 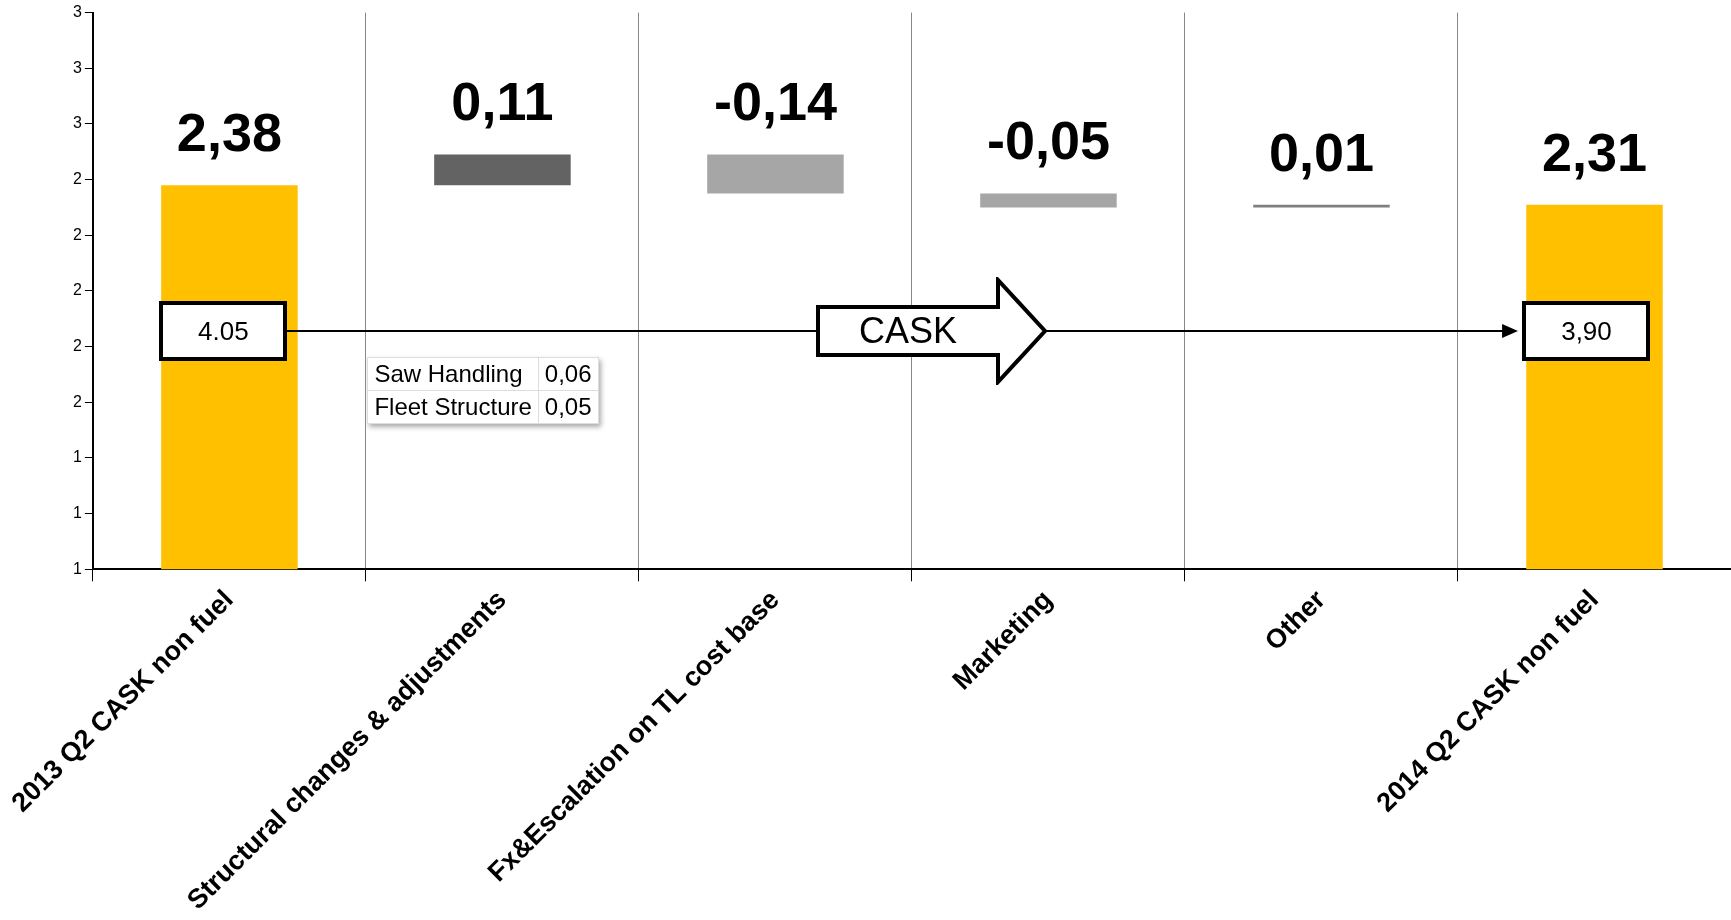 What do you see at coordinates (1594, 151) in the screenshot?
I see `data-label: 2,31` at bounding box center [1594, 151].